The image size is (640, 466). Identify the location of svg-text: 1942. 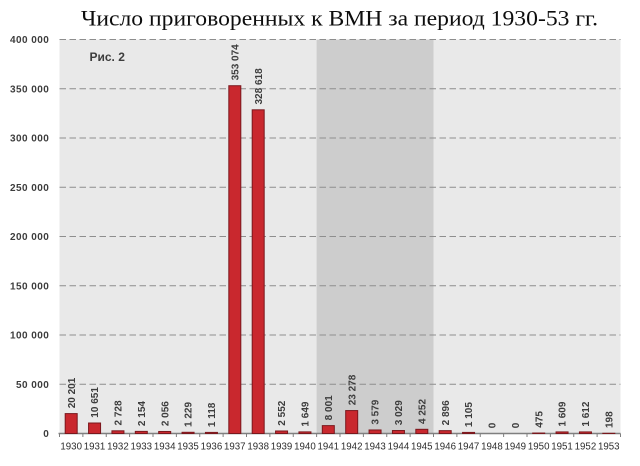
(352, 446).